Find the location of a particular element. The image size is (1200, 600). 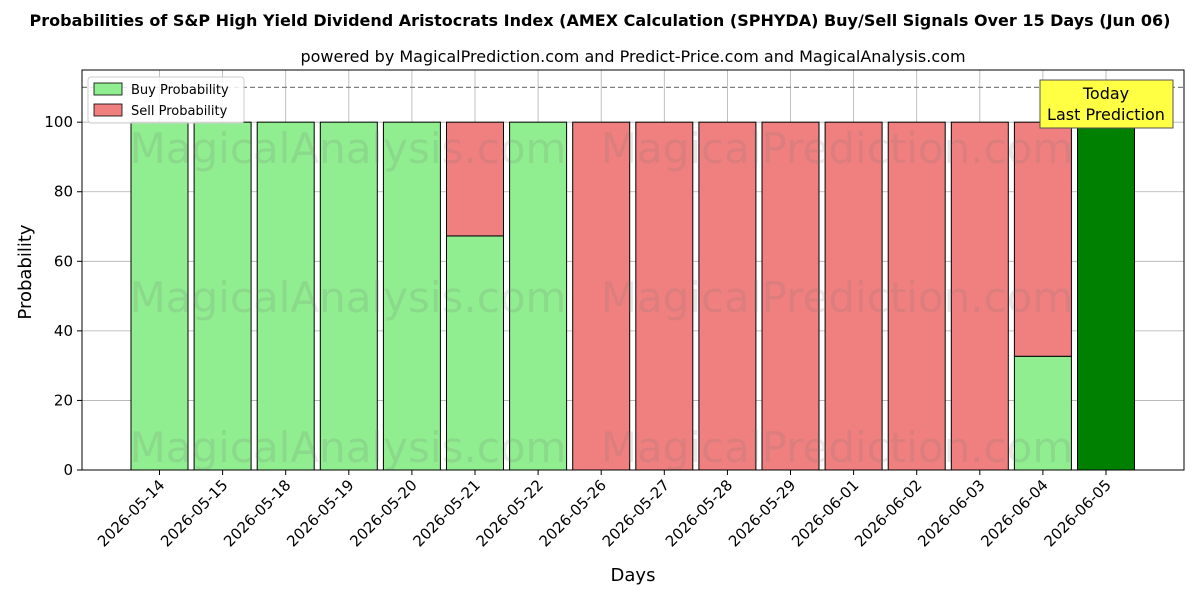

x-axis-label: Days is located at coordinates (633, 575).